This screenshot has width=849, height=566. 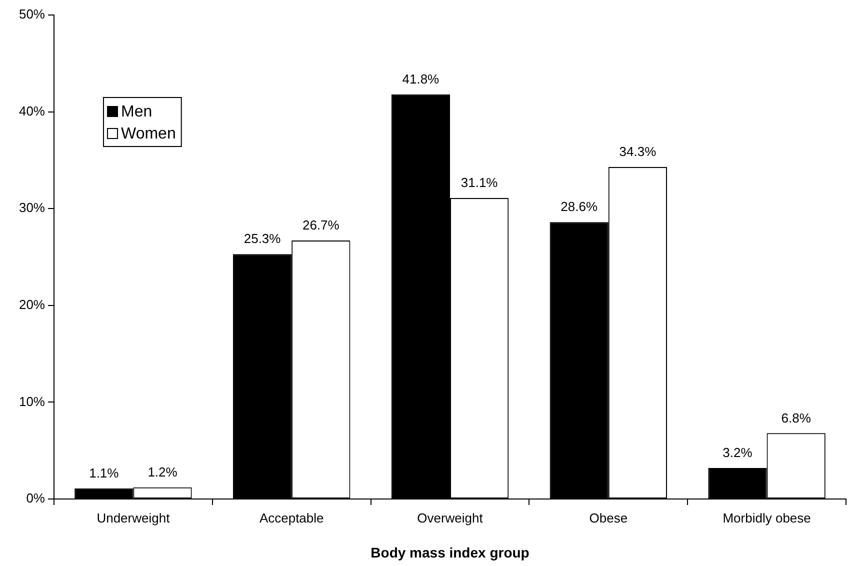 I want to click on y-tick-label: 40%, so click(x=32, y=110).